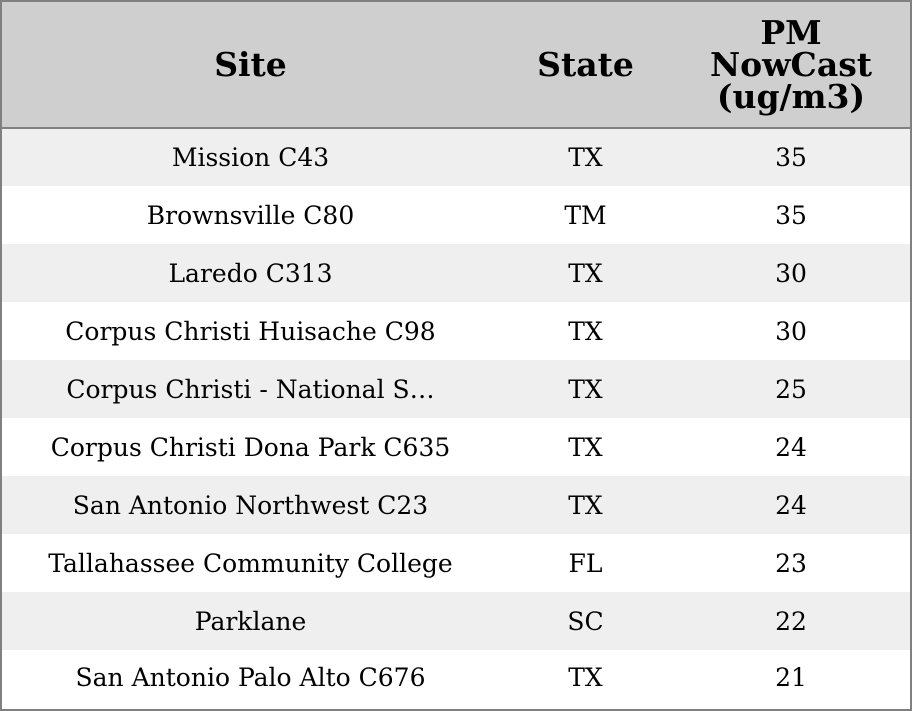 The image size is (912, 711). What do you see at coordinates (250, 677) in the screenshot?
I see `cell-site: San Antonio Palo Alto C676` at bounding box center [250, 677].